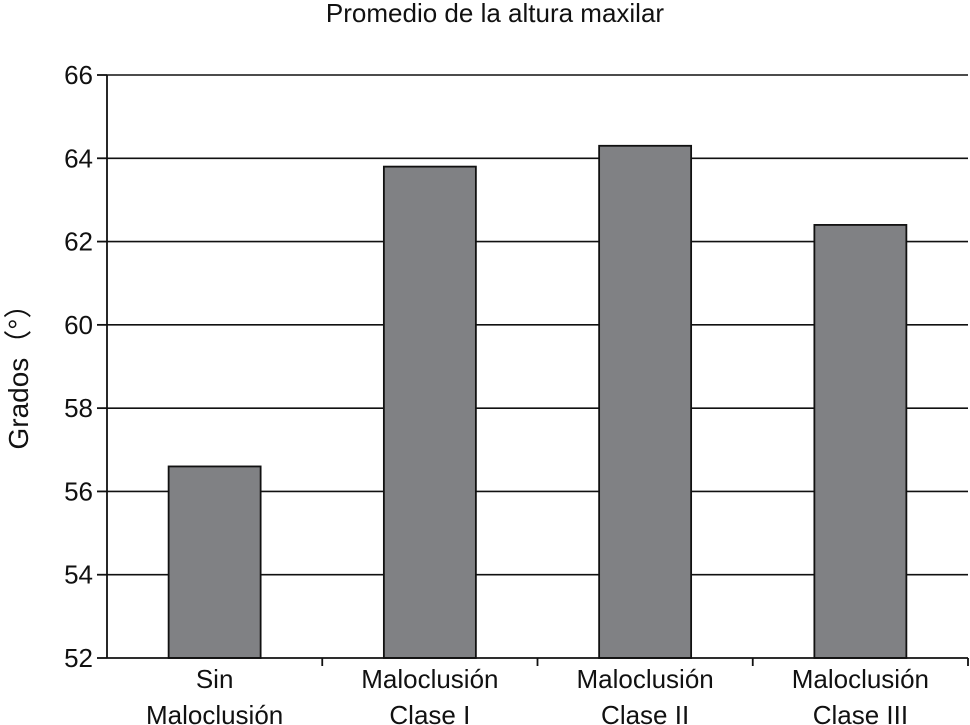  What do you see at coordinates (645, 712) in the screenshot?
I see `x-category-label: Clase II` at bounding box center [645, 712].